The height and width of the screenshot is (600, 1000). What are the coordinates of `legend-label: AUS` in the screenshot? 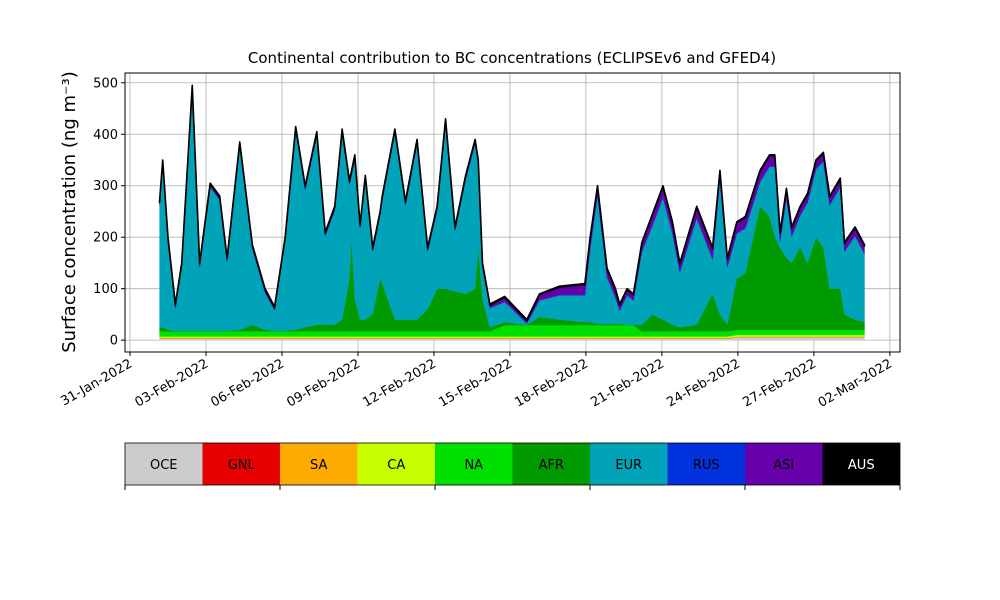 It's located at (861, 465).